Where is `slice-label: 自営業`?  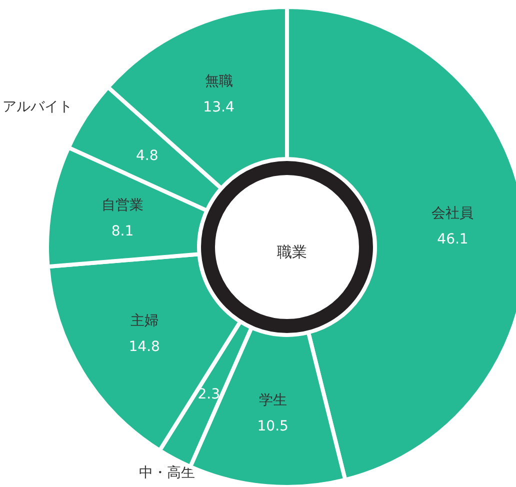 slice-label: 自営業 is located at coordinates (122, 205).